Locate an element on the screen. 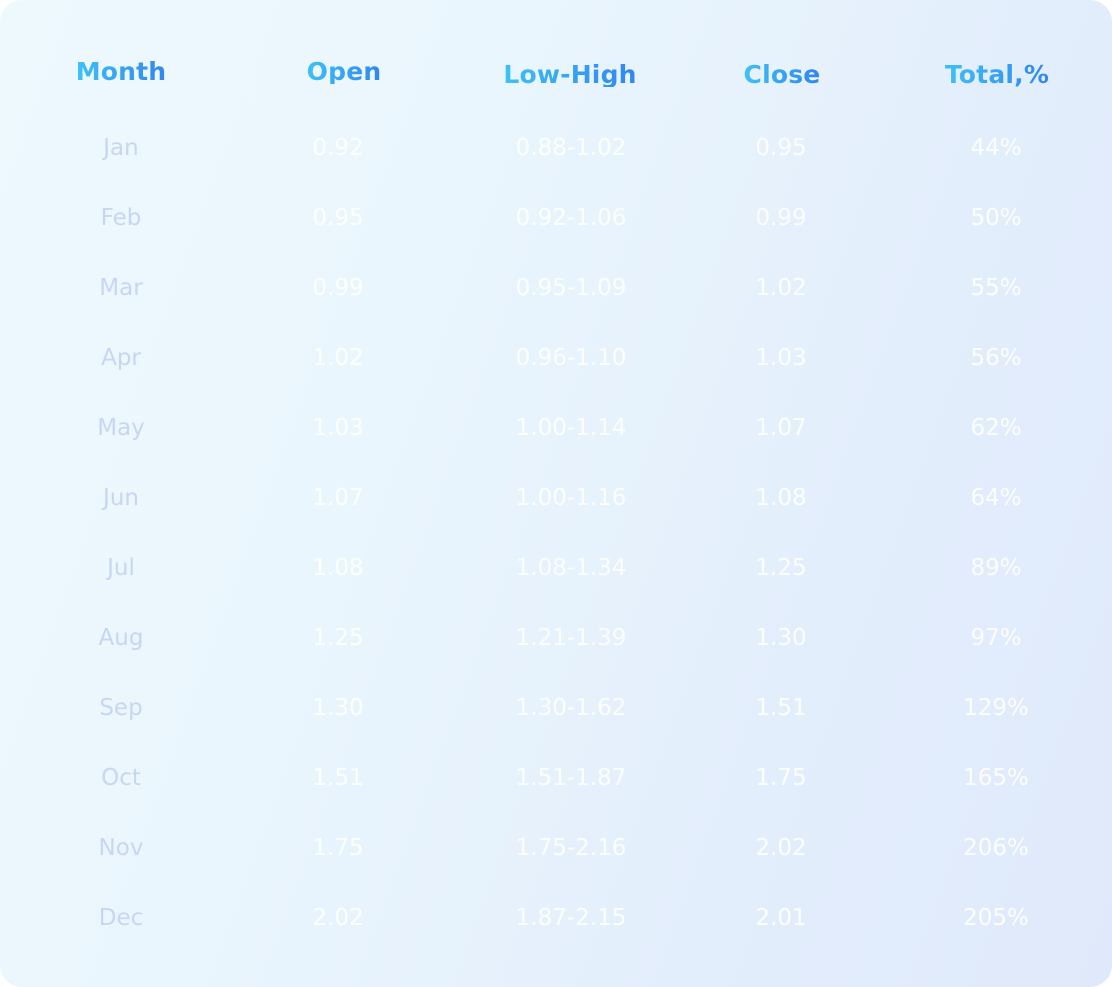 The width and height of the screenshot is (1112, 987). total-cell: 129% is located at coordinates (996, 708).